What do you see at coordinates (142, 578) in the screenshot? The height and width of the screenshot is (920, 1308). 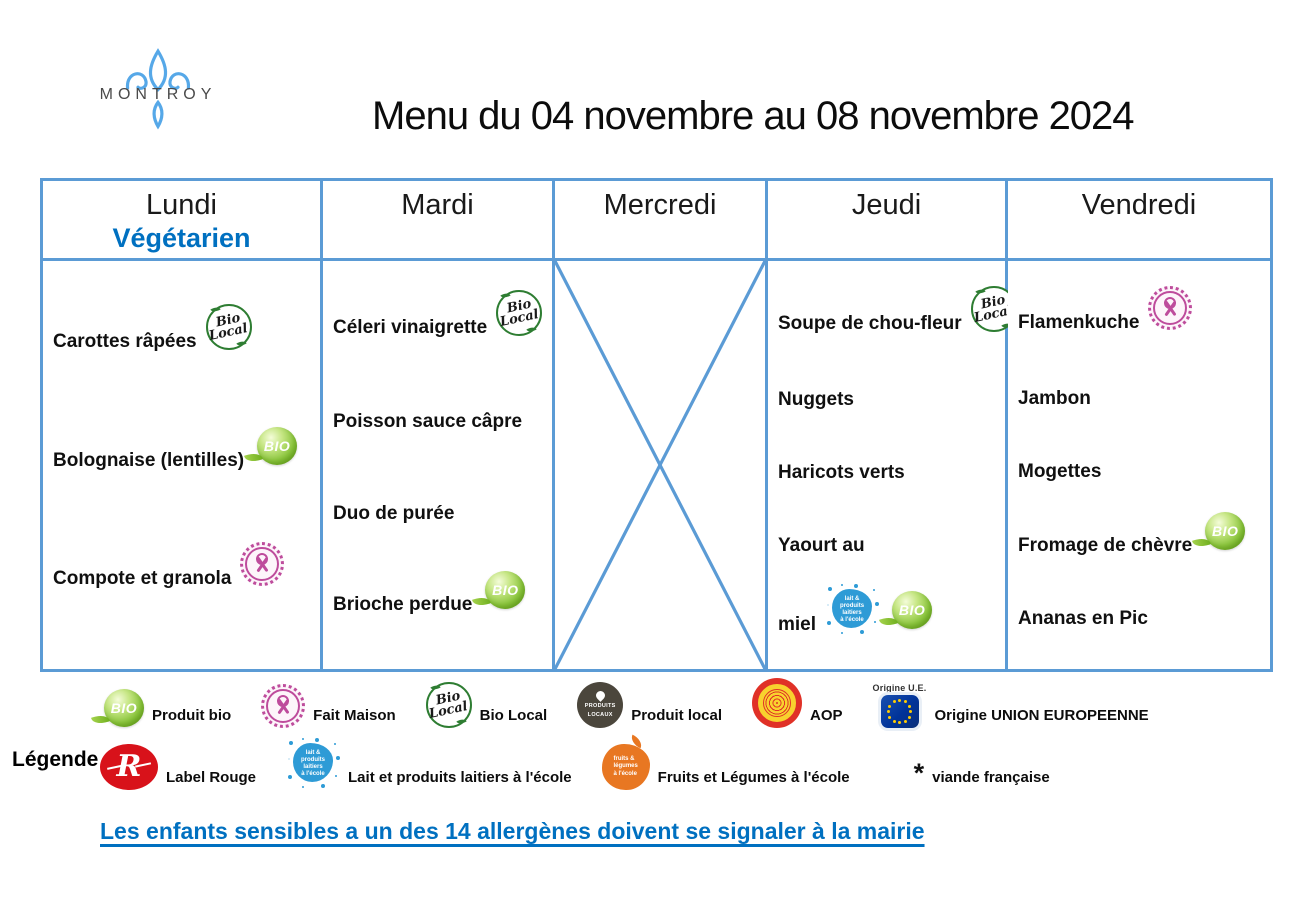 I see `menu-item-label: Compote et granola` at bounding box center [142, 578].